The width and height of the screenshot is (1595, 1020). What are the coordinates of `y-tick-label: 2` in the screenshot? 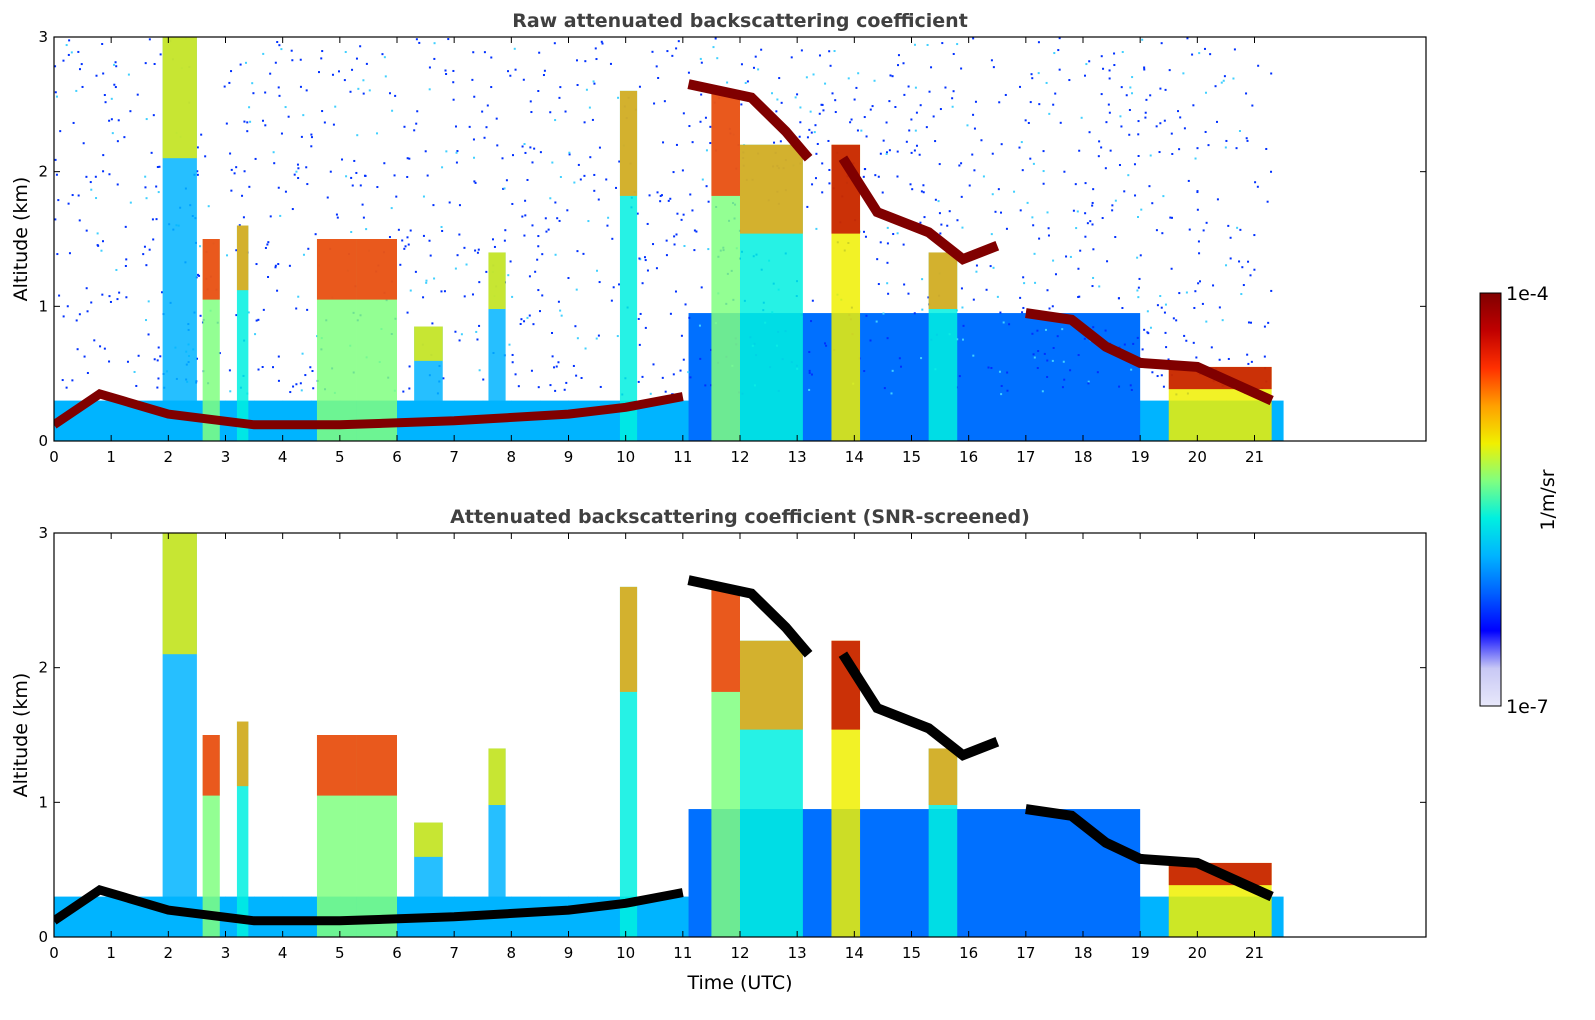 It's located at (43, 668).